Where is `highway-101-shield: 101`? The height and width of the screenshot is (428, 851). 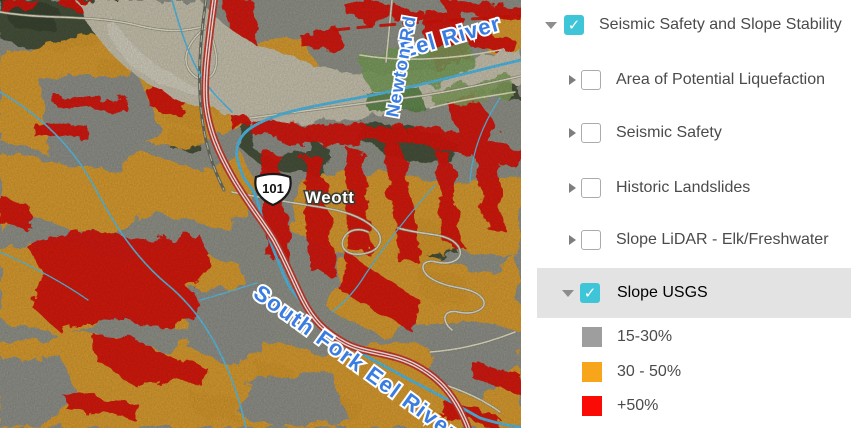 highway-101-shield: 101 is located at coordinates (273, 189).